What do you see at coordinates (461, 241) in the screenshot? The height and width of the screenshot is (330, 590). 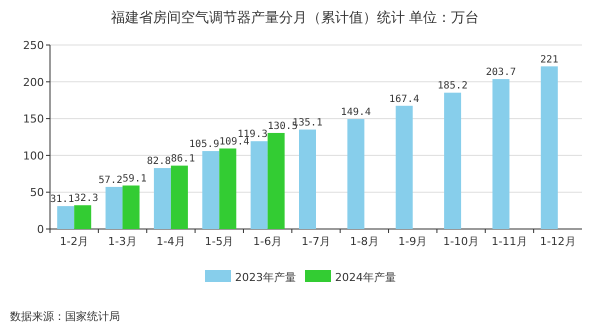 I see `x-tick-label: 1-10月` at bounding box center [461, 241].